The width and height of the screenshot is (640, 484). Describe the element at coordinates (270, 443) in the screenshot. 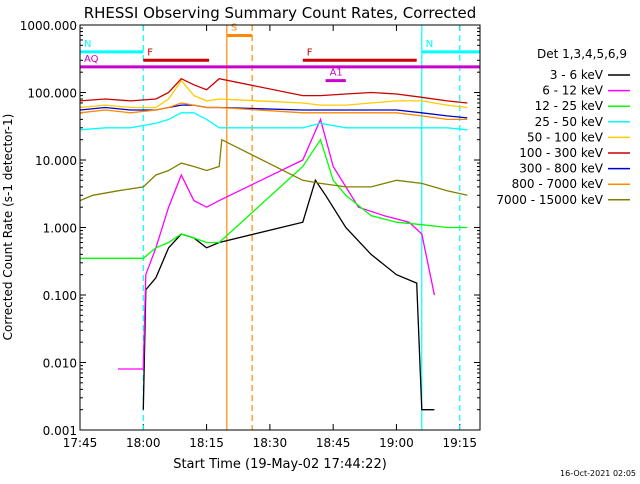

I see `x-tick-label: 18:30` at that location.